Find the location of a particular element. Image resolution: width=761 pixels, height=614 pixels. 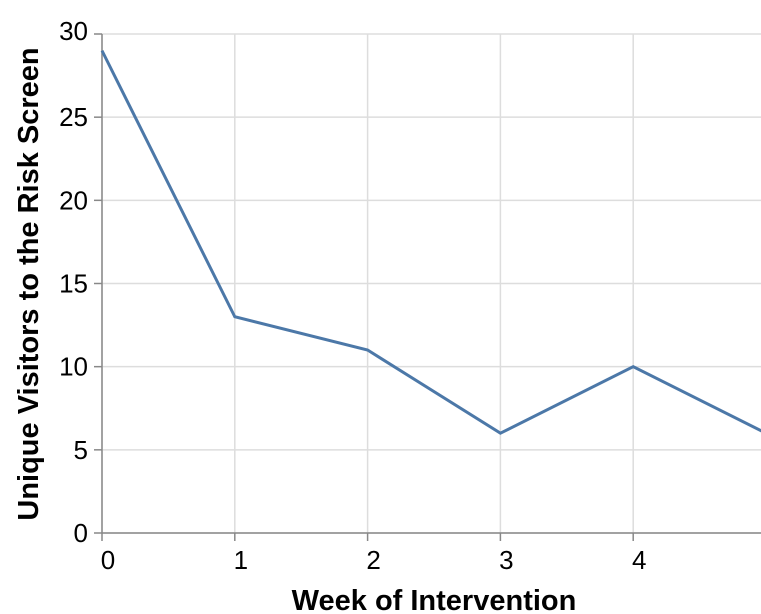

y-axis-title: Unique Visitors to the Risk Screen is located at coordinates (29, 283).